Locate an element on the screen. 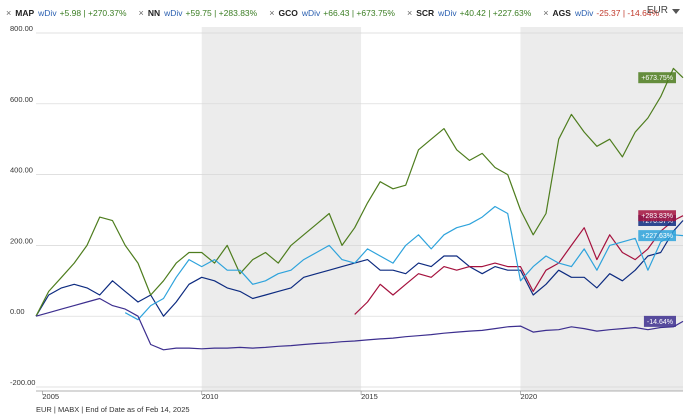 The width and height of the screenshot is (690, 420). legend-change: +5.98 | +270.37% is located at coordinates (93, 13).